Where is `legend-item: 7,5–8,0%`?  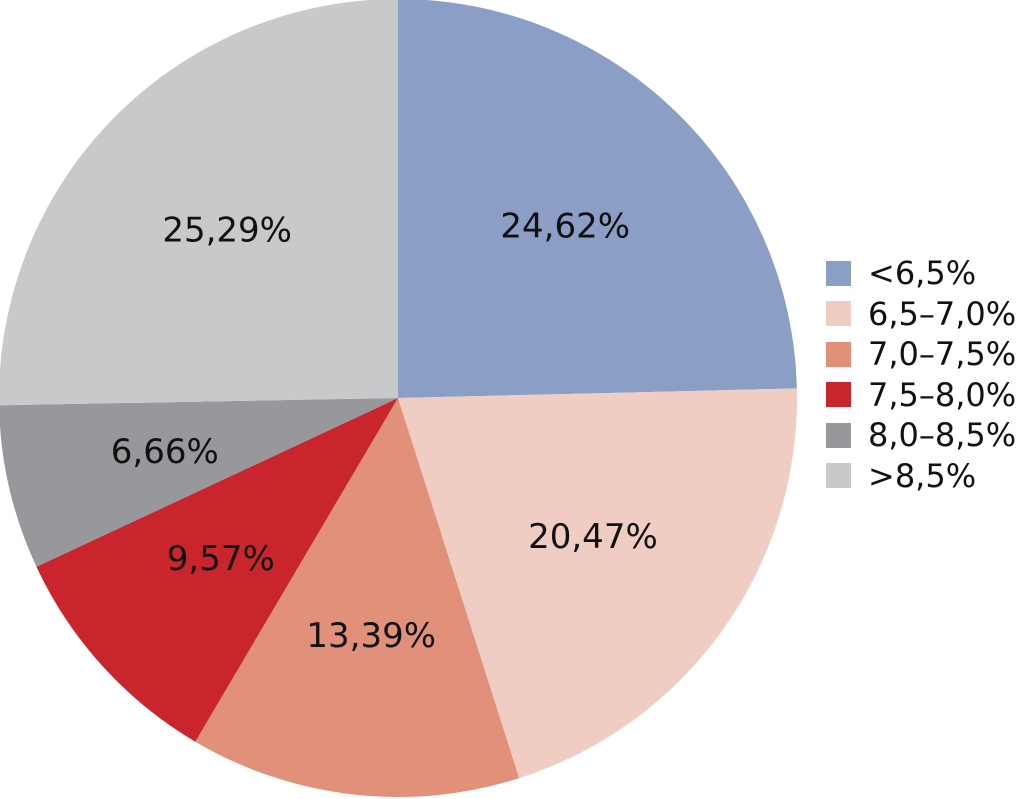
legend-item: 7,5–8,0% is located at coordinates (921, 395).